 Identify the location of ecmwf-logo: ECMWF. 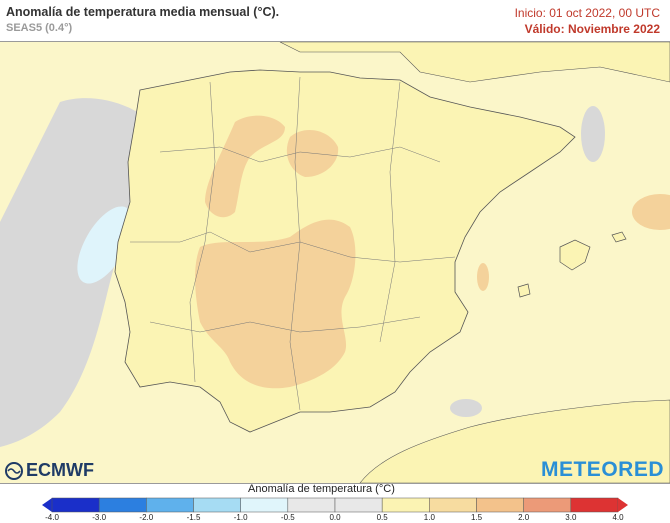
(49, 470).